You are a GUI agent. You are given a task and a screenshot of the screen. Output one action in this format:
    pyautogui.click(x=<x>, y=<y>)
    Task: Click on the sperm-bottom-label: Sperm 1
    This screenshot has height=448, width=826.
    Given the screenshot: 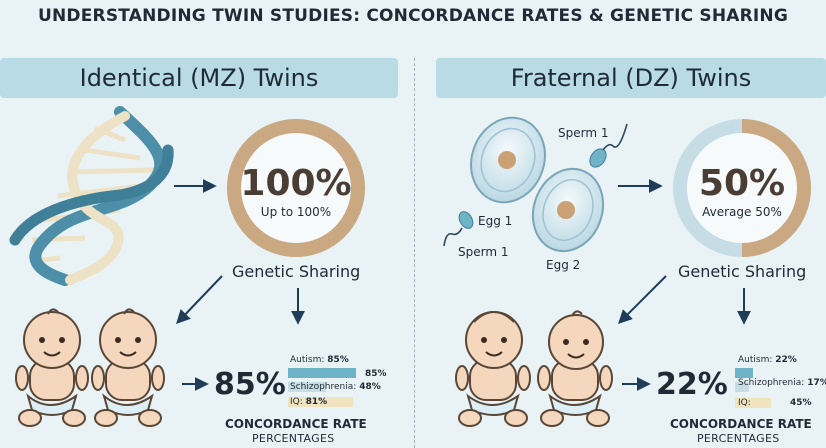 What is the action you would take?
    pyautogui.click(x=483, y=252)
    